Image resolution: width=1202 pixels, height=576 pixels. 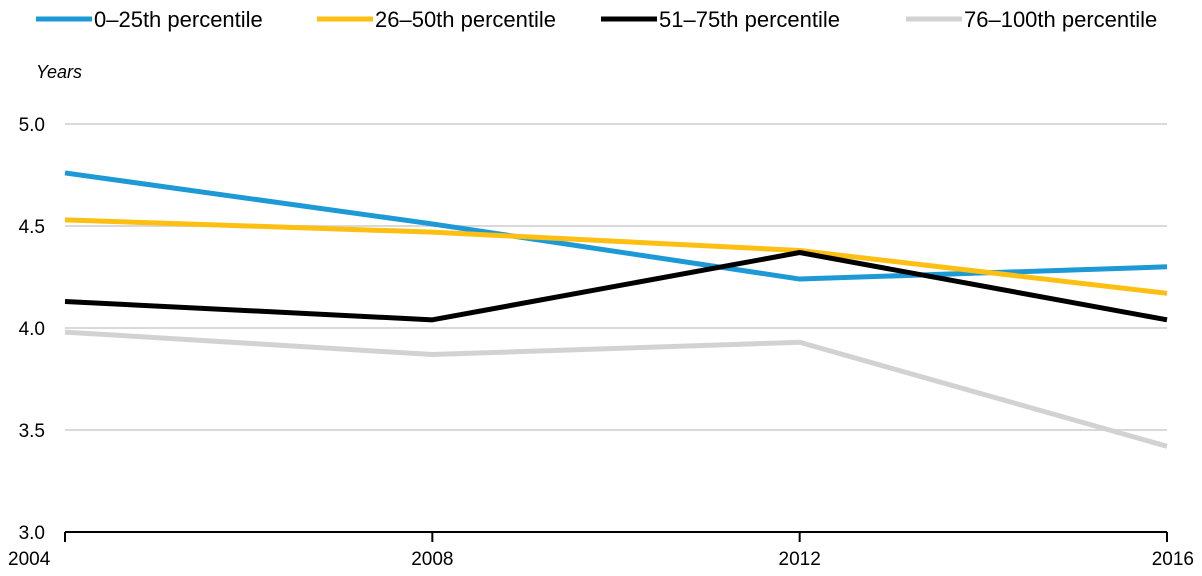 I want to click on legend-label: 0–25th percentile, so click(x=178, y=19).